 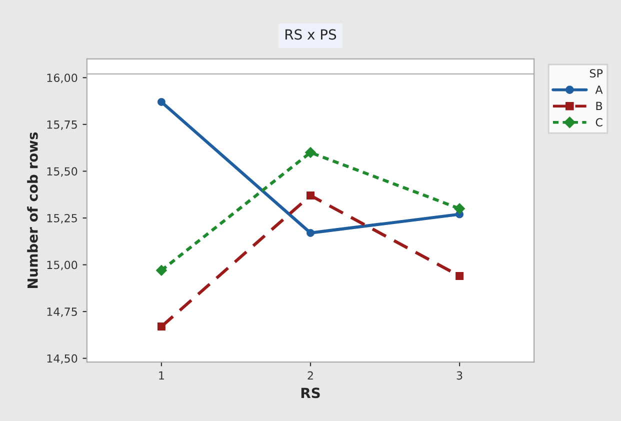 I want to click on legend-label: A, so click(x=599, y=90).